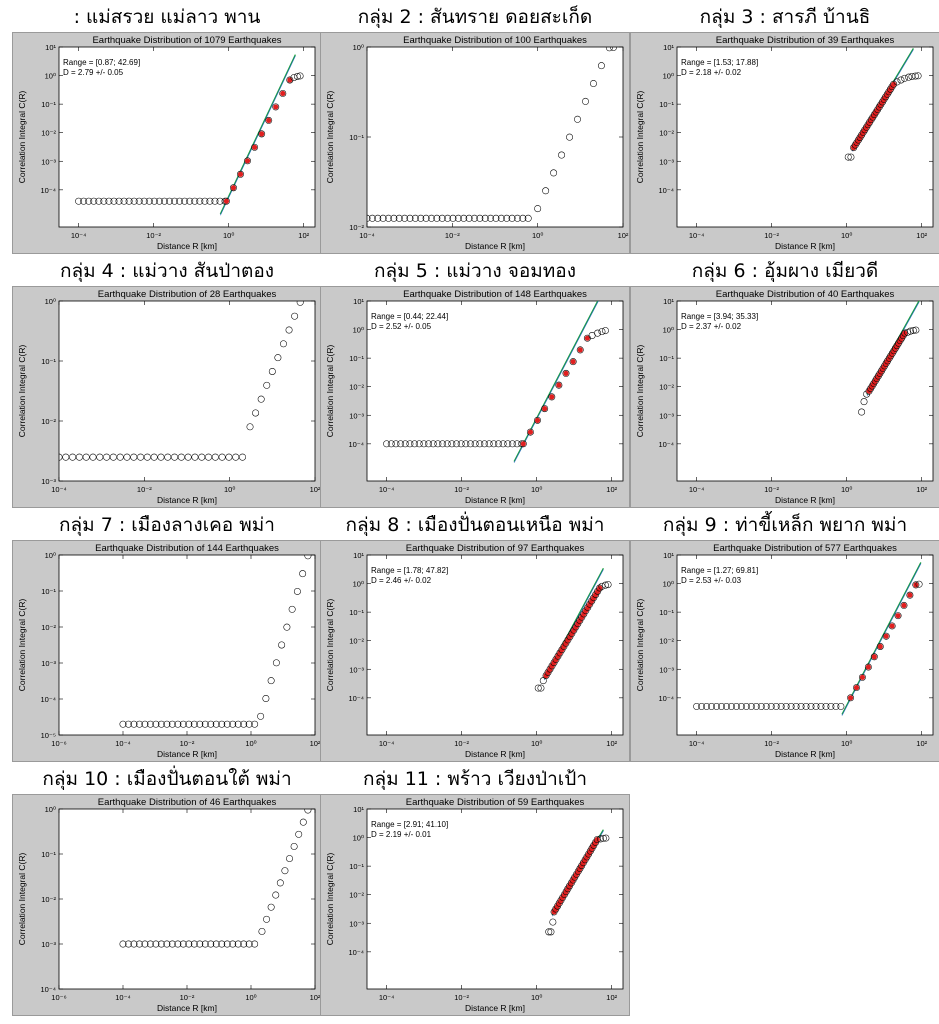 This screenshot has width=939, height=1024. I want to click on x-tick-label: 10⁻², so click(771, 235).